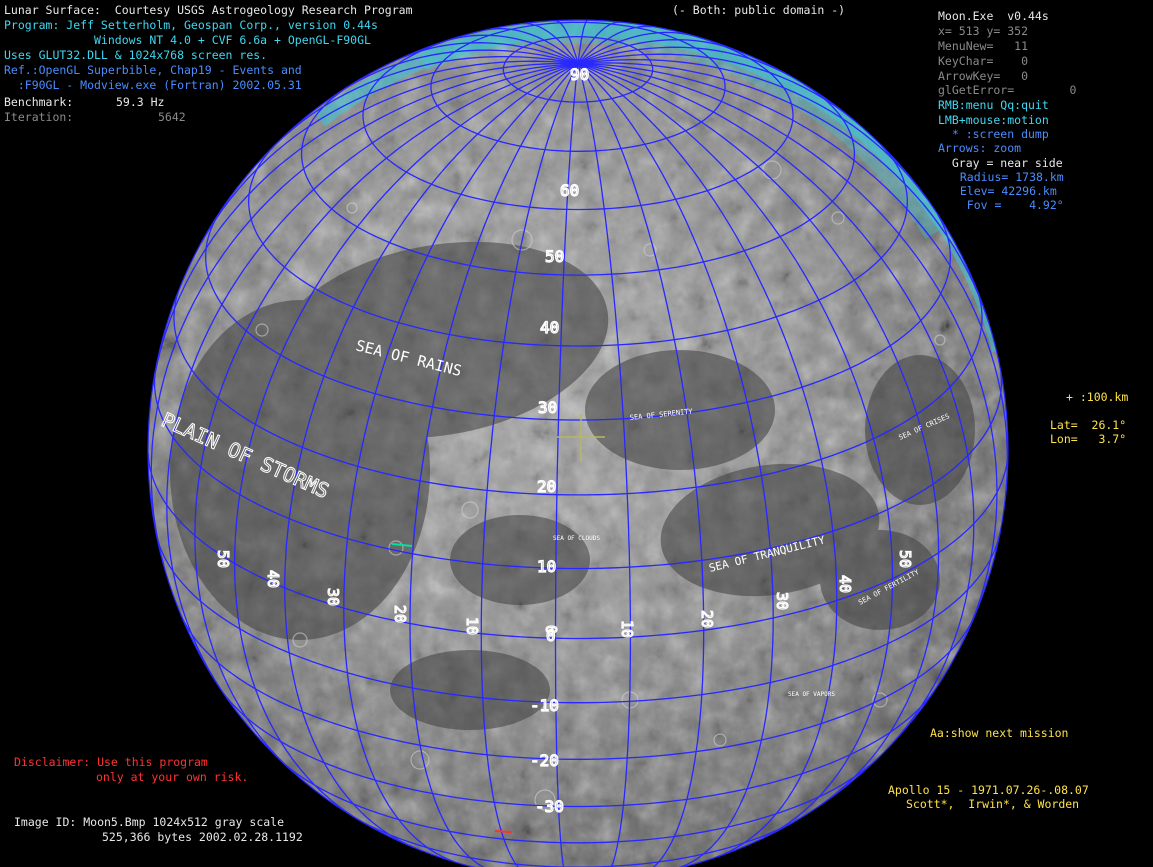 The height and width of the screenshot is (867, 1153). I want to click on lon-label: 0, so click(551, 629).